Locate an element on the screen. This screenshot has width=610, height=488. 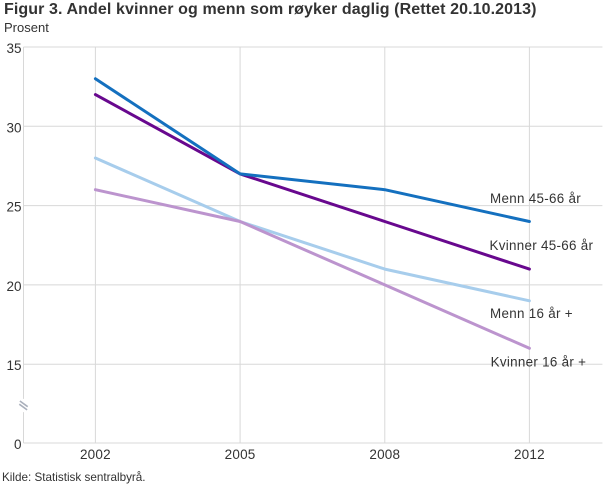
svg-text: Kvinner 45-66 år is located at coordinates (542, 245).